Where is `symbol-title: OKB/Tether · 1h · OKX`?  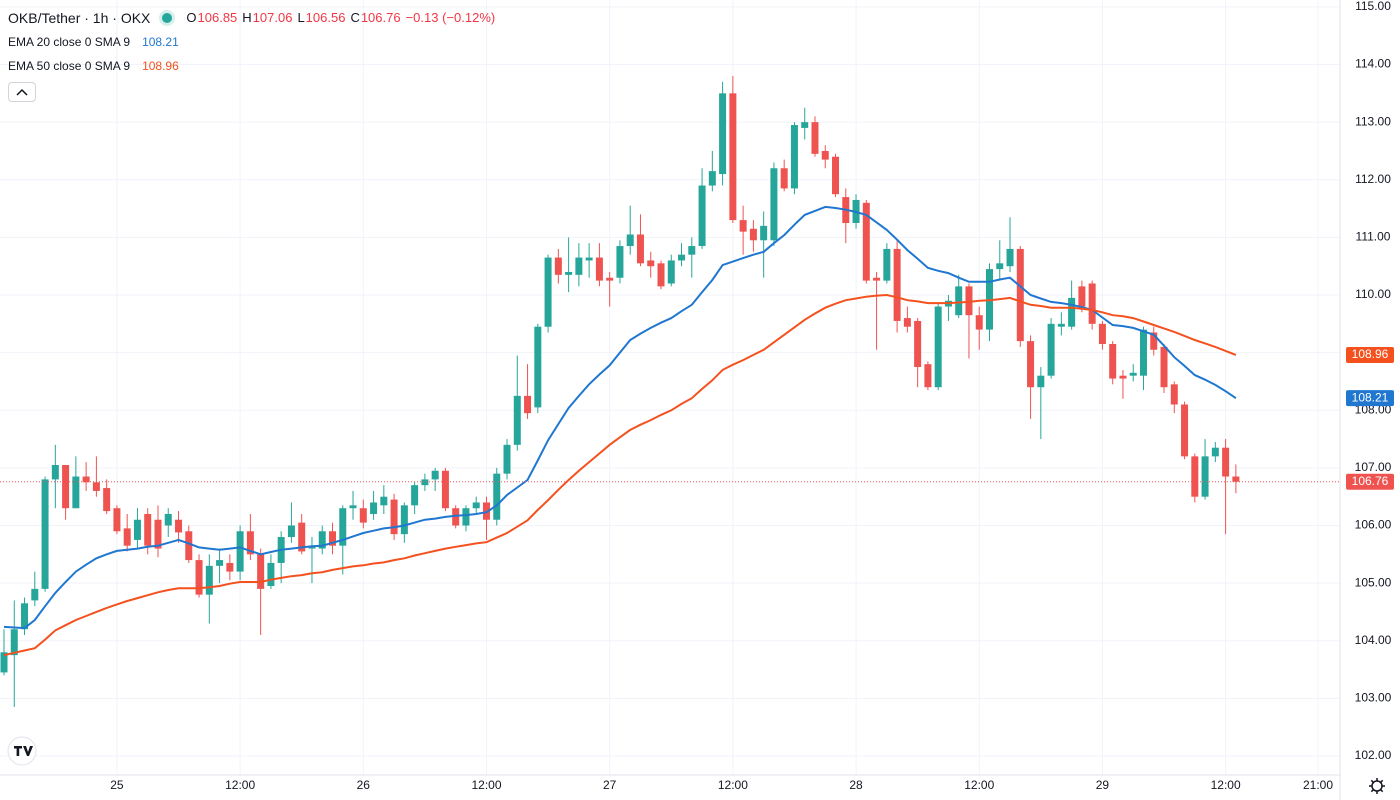 symbol-title: OKB/Tether · 1h · OKX is located at coordinates (79, 18).